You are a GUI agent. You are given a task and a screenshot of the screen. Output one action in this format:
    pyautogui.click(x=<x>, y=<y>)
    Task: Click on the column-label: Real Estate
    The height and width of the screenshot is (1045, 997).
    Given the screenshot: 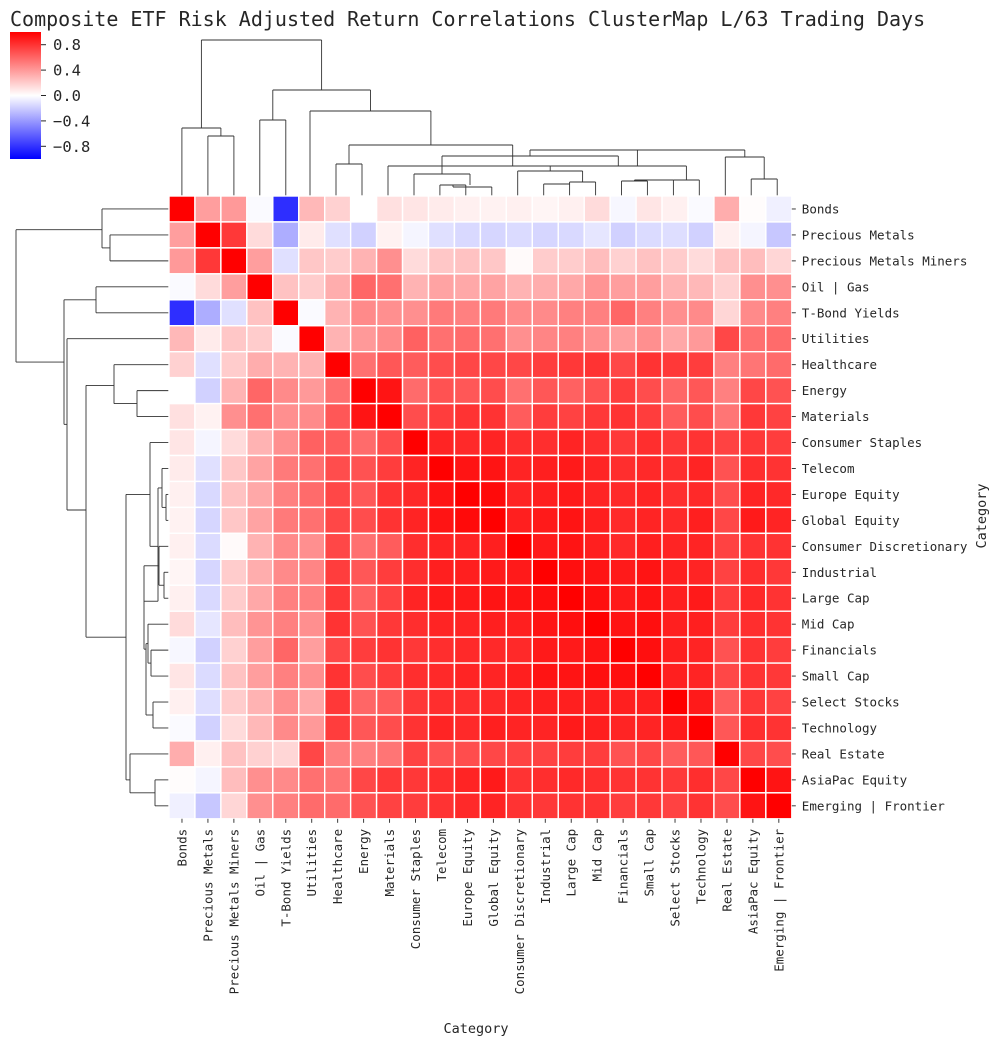 What is the action you would take?
    pyautogui.click(x=726, y=870)
    